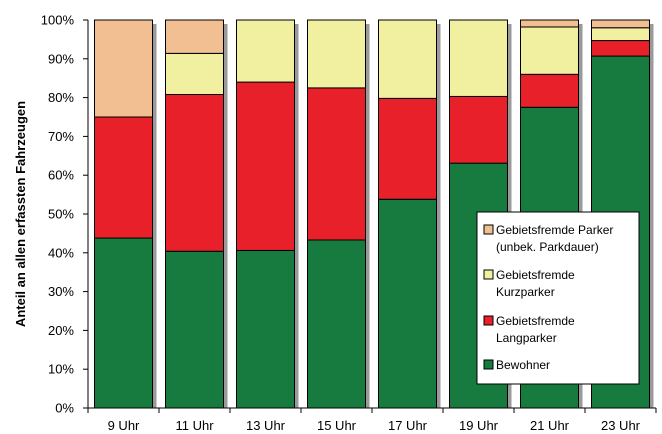 This screenshot has height=434, width=662. I want to click on y-tick-label: 100%, so click(58, 20).